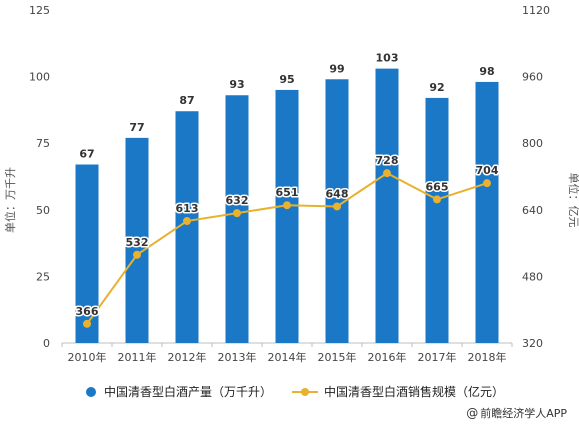  Describe the element at coordinates (186, 100) in the screenshot. I see `bar-value-label: 87` at that location.